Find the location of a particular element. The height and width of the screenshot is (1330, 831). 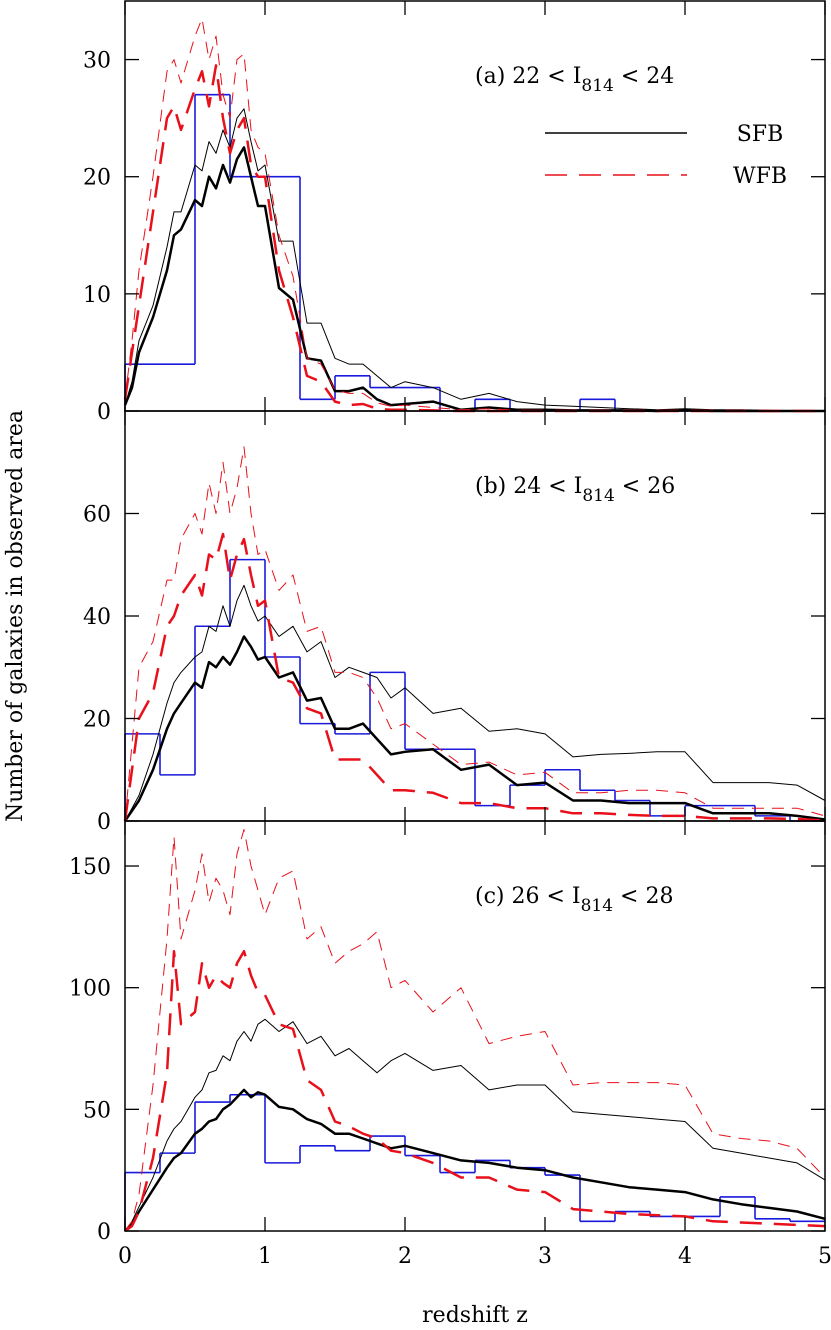

panel-title: (b) 24 < I814 < 26 is located at coordinates (575, 490).